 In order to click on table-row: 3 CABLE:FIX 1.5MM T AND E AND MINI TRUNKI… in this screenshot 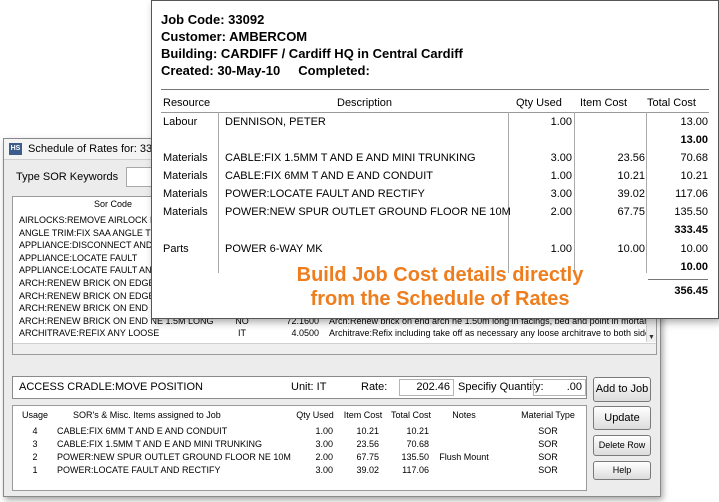, I will do `click(299, 444)`.